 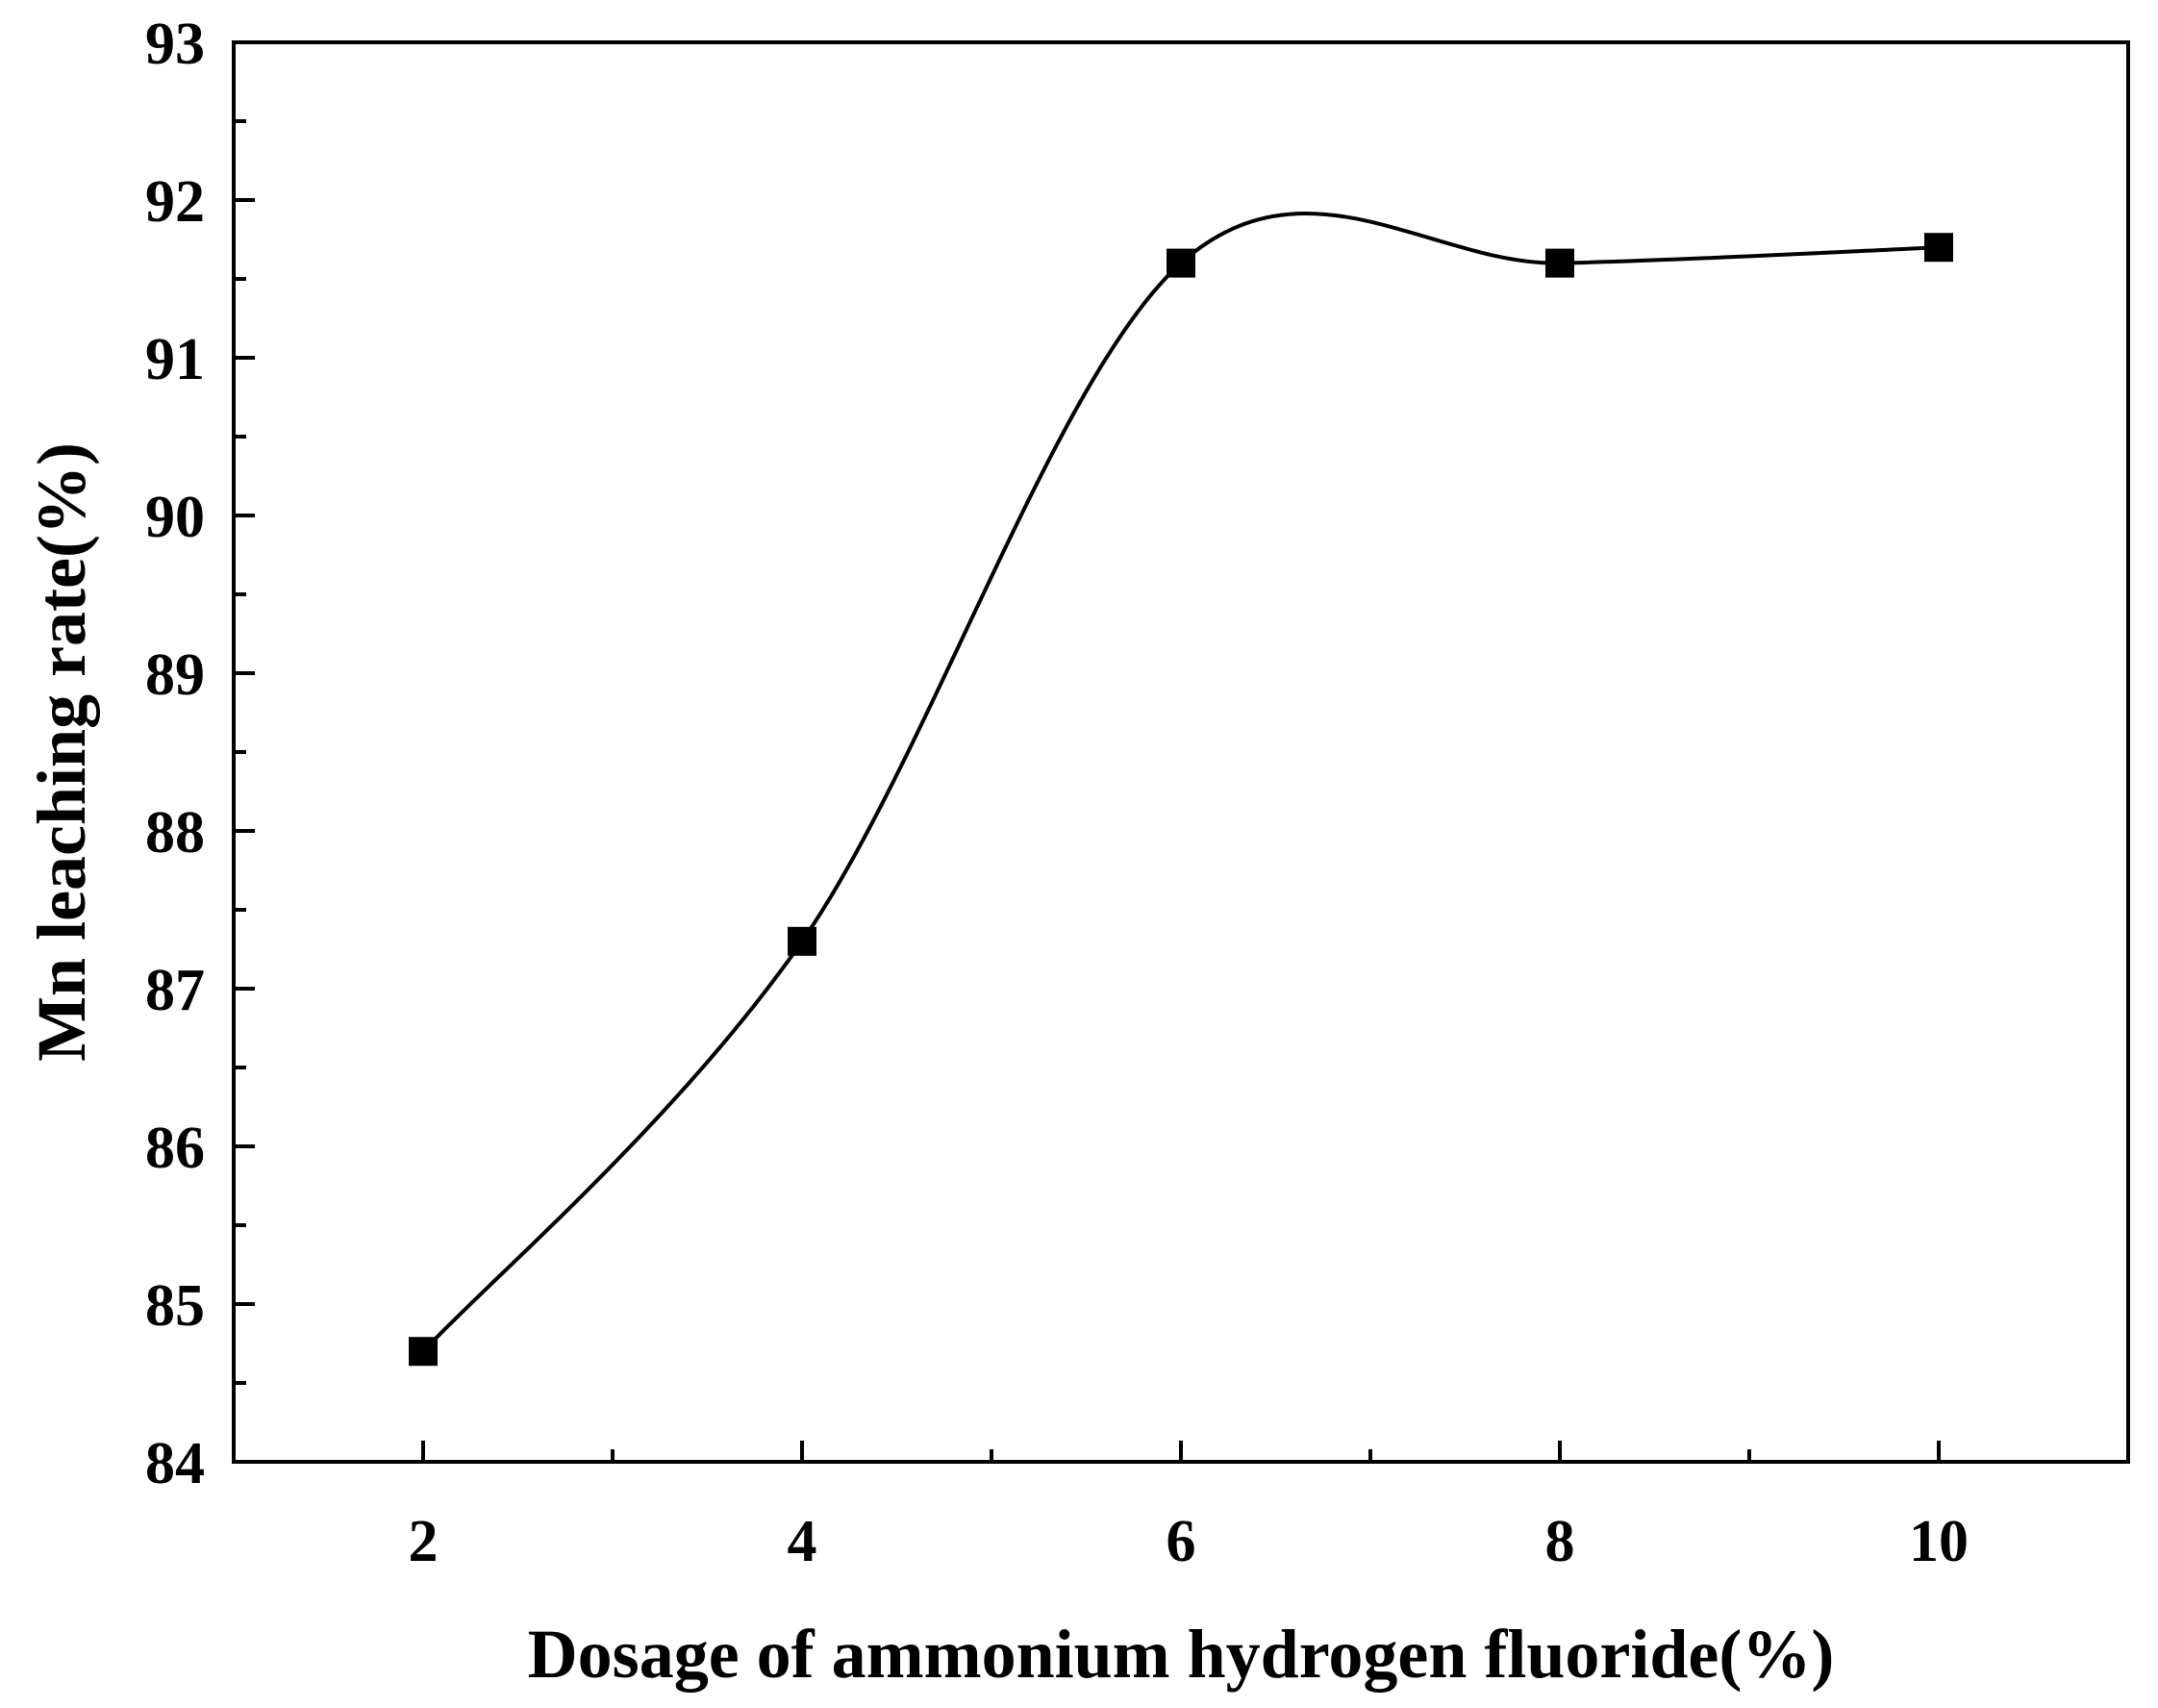 I want to click on y-tick-label-86: 86, so click(x=175, y=1148).